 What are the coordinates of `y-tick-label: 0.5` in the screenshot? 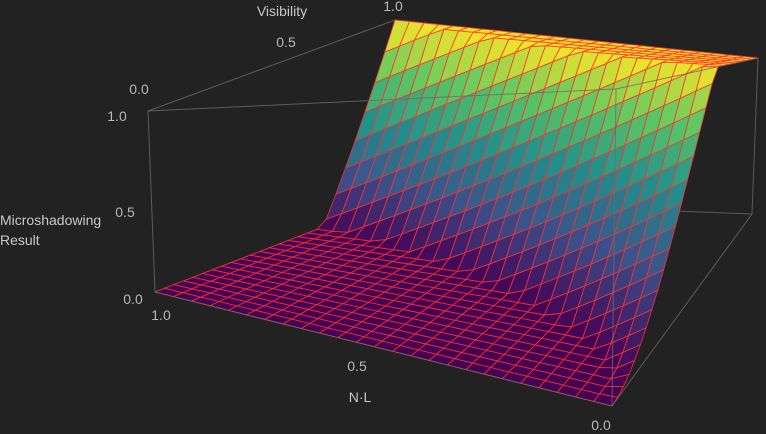 It's located at (286, 42).